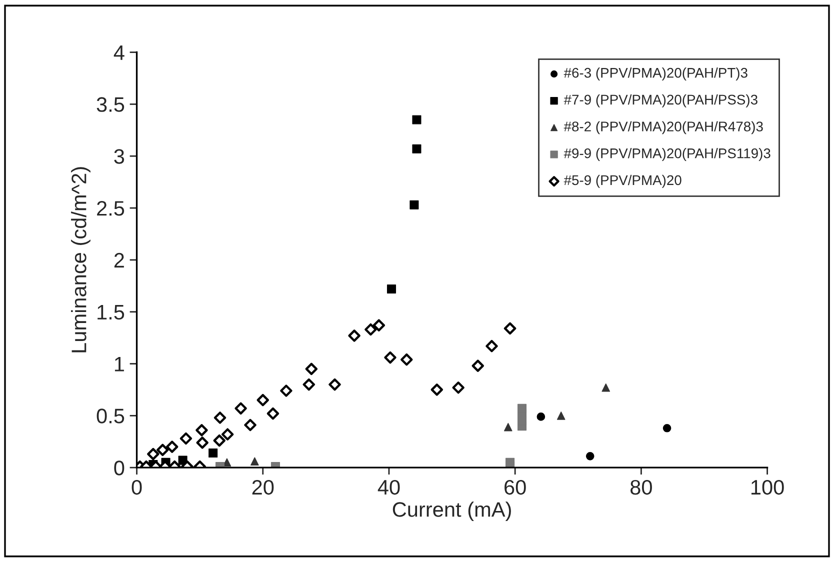 Image resolution: width=834 pixels, height=562 pixels. I want to click on y-tick-label: 2.5, so click(110, 208).